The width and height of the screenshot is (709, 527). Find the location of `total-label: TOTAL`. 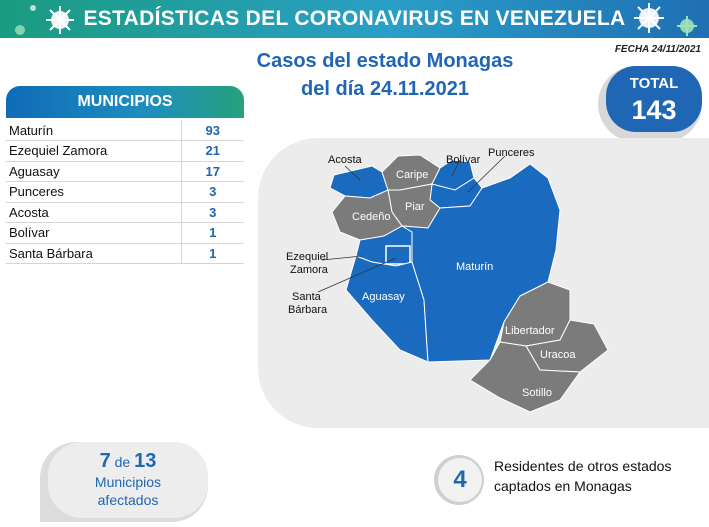

total-label: TOTAL is located at coordinates (654, 83).